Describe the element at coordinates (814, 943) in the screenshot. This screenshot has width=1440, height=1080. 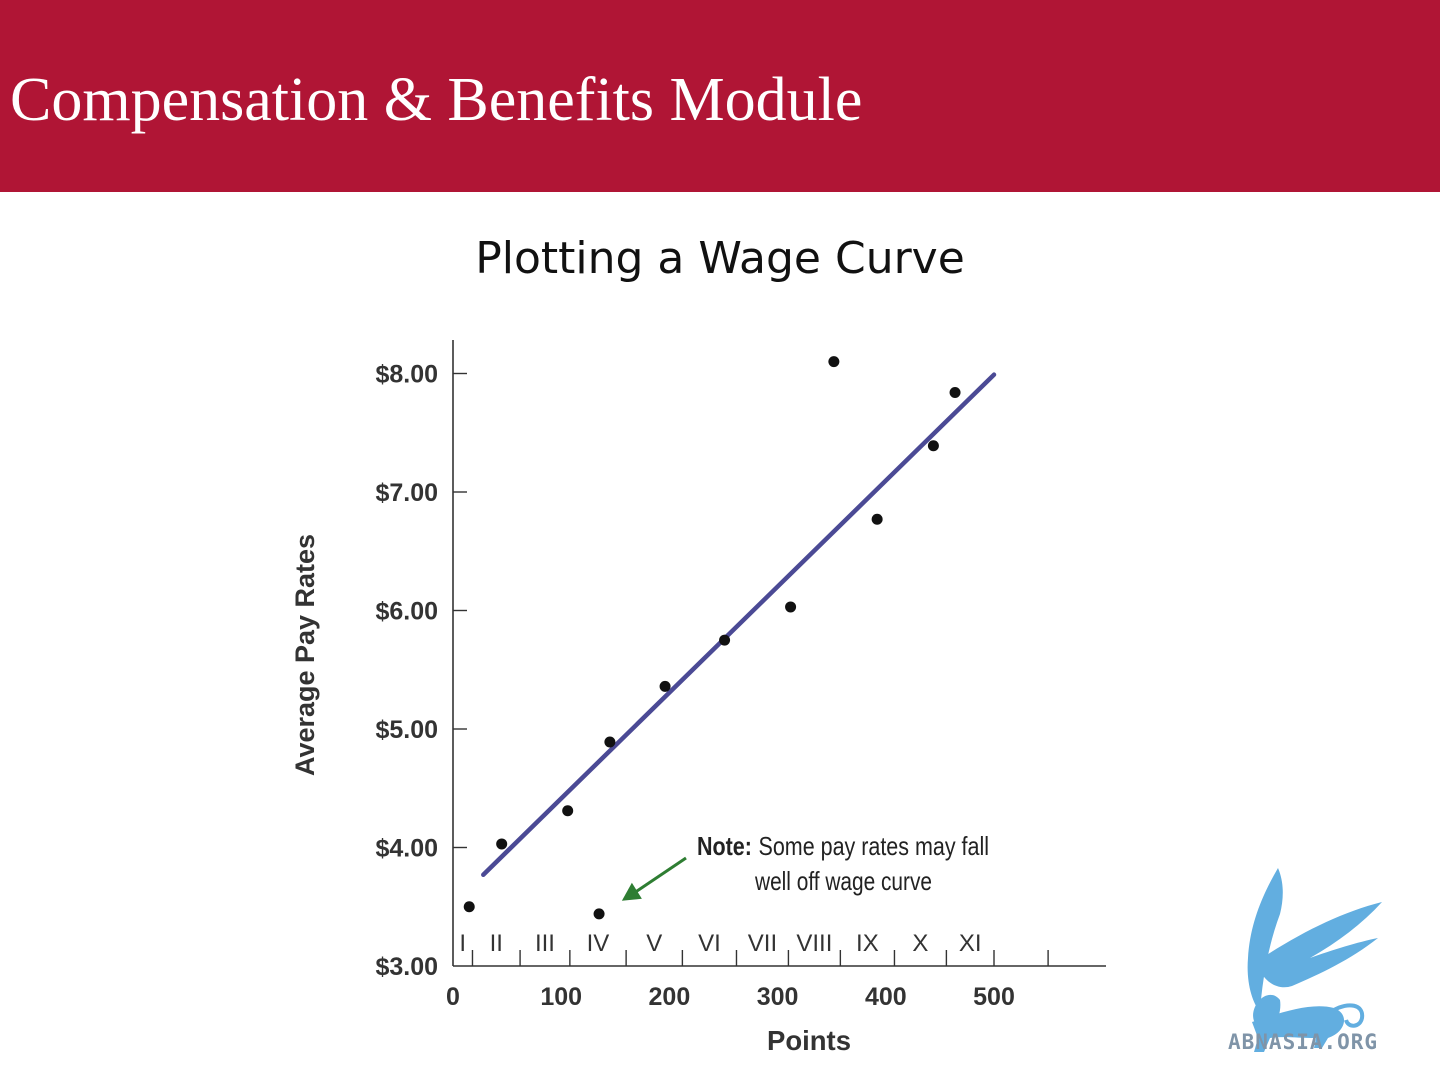
I see `pay-grade-label: VIII` at that location.